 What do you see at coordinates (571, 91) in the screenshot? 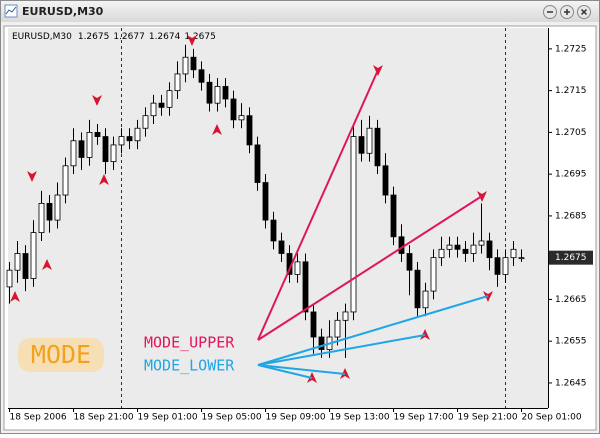
I see `y-tick-label: 1.2715` at bounding box center [571, 91].